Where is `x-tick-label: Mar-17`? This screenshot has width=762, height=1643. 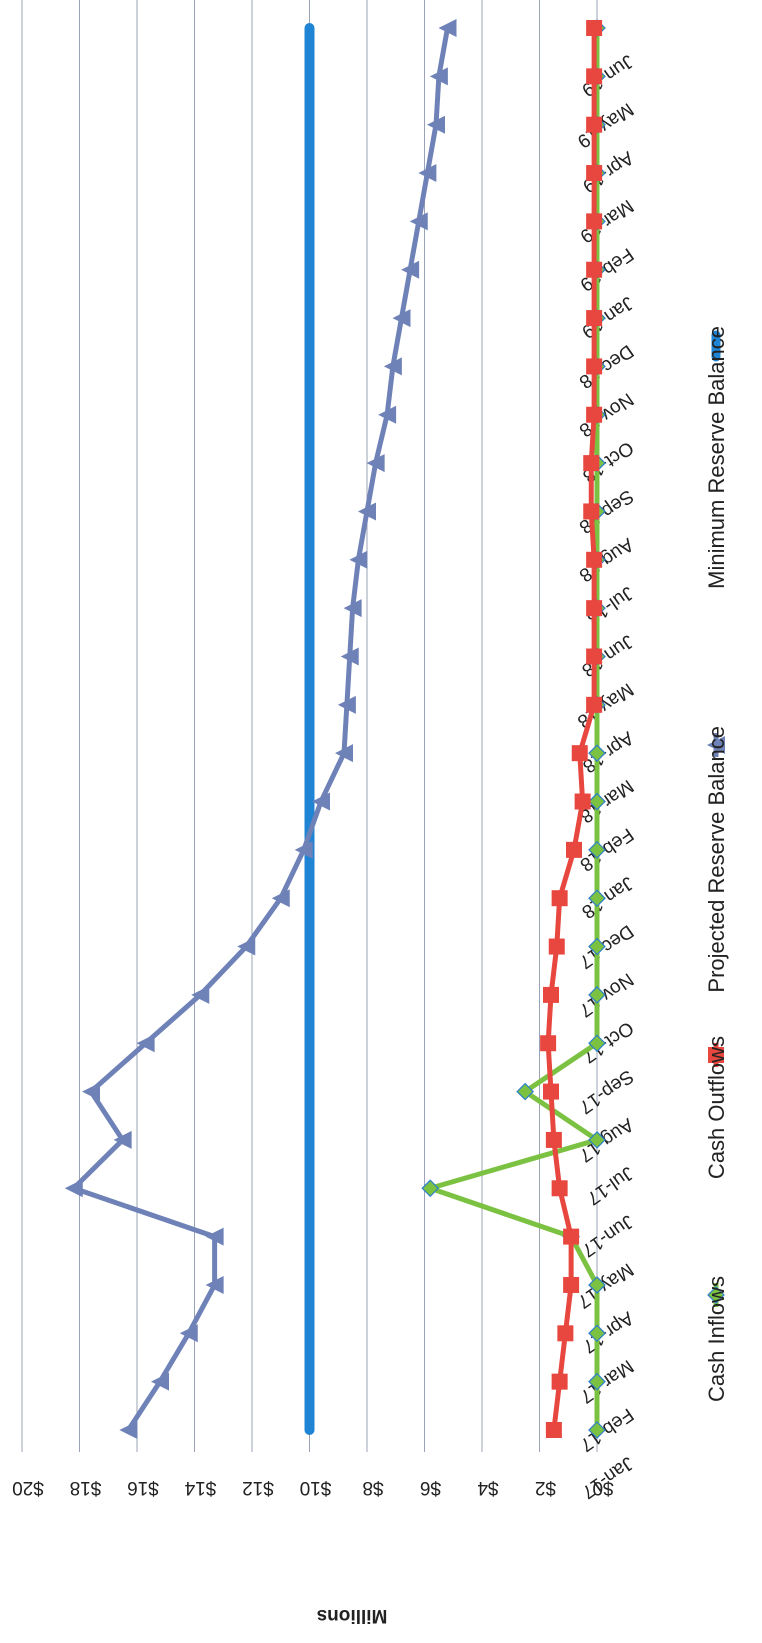
x-tick-label: Mar-17 is located at coordinates (606, 1381).